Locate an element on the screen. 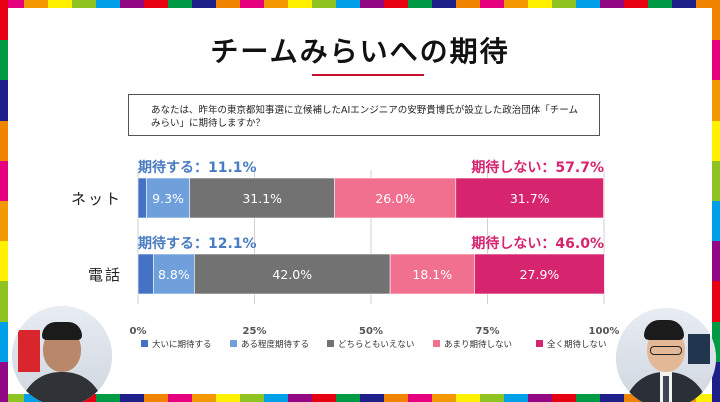 The height and width of the screenshot is (402, 720). person-tie is located at coordinates (666, 389).